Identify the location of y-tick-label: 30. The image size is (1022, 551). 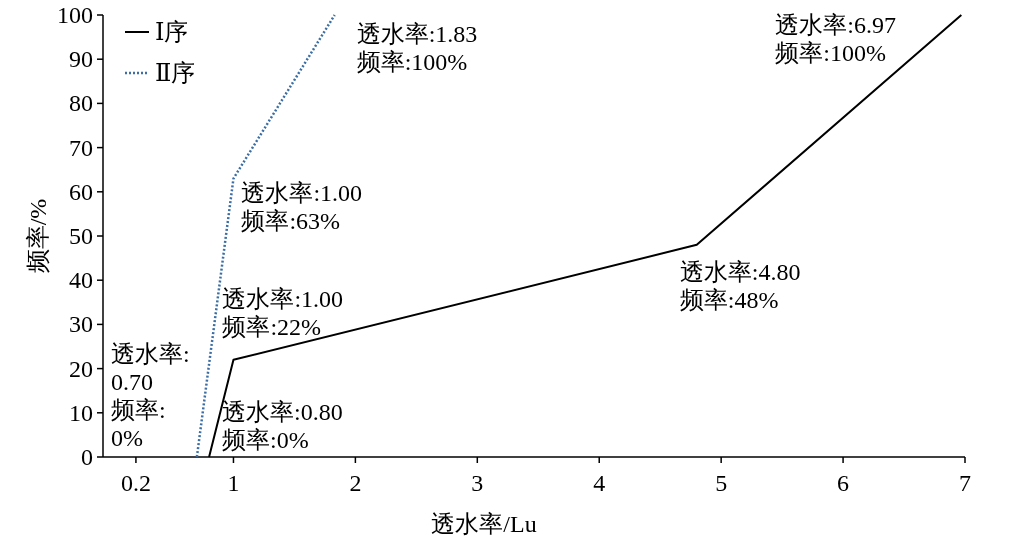
(81, 324).